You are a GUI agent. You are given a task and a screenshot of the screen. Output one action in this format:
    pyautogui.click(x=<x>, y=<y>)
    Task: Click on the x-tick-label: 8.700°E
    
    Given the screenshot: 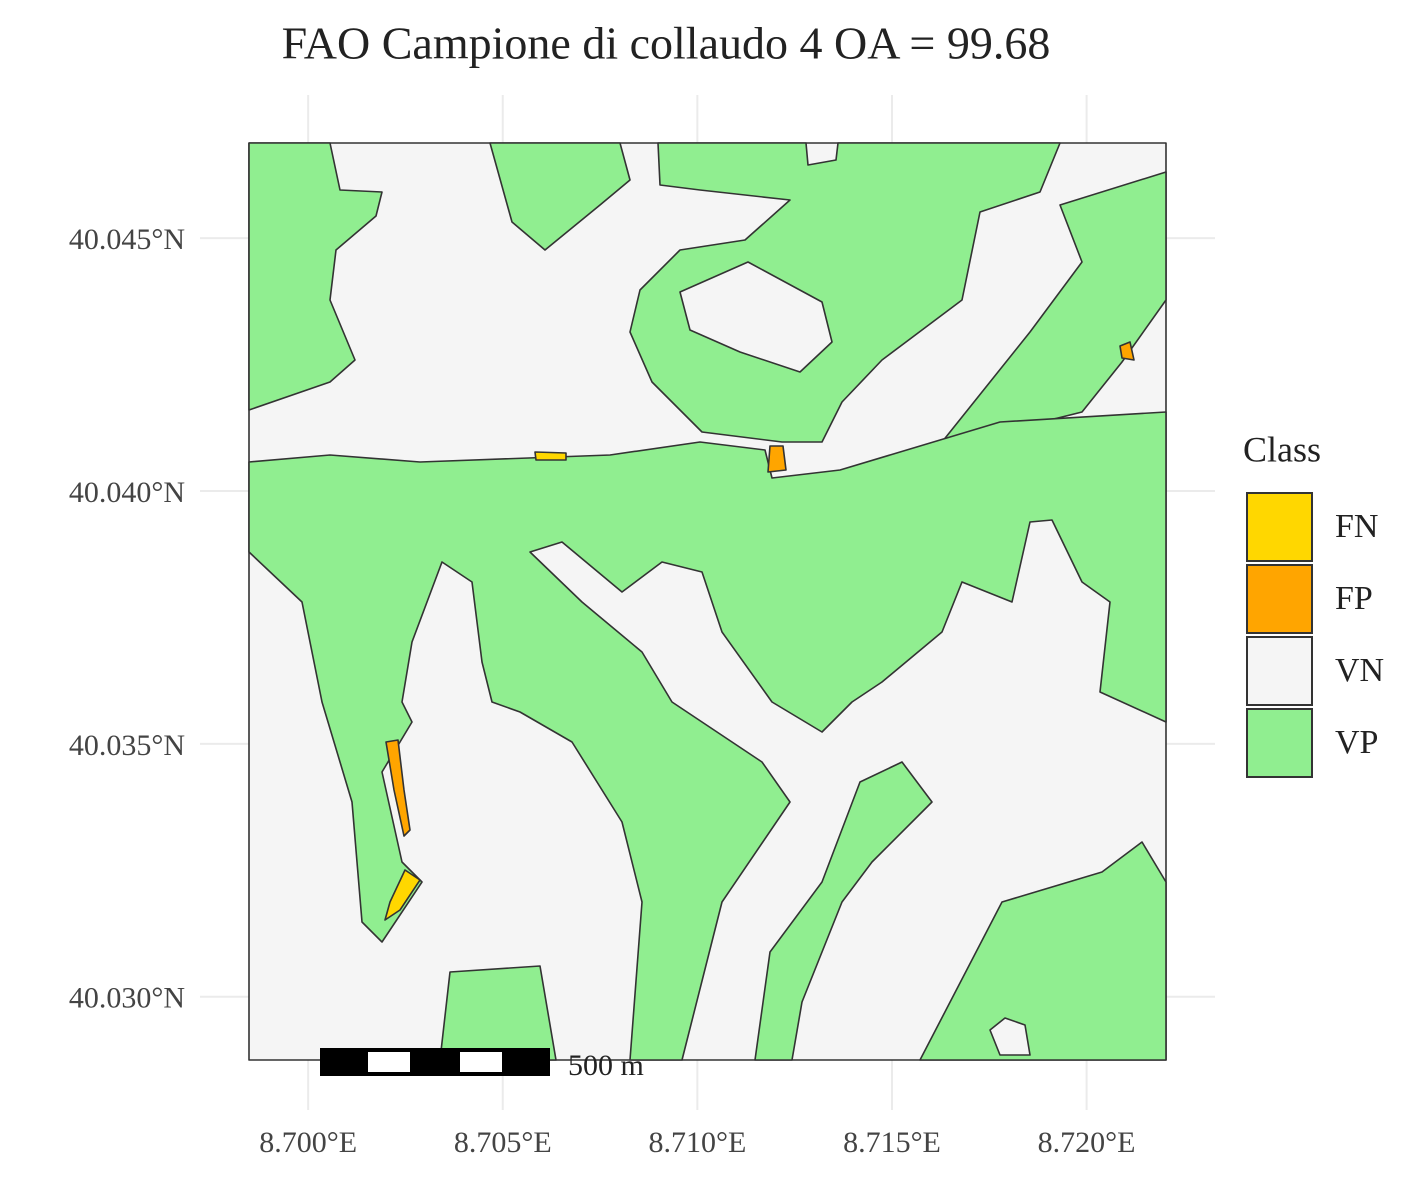 What is the action you would take?
    pyautogui.click(x=308, y=1142)
    